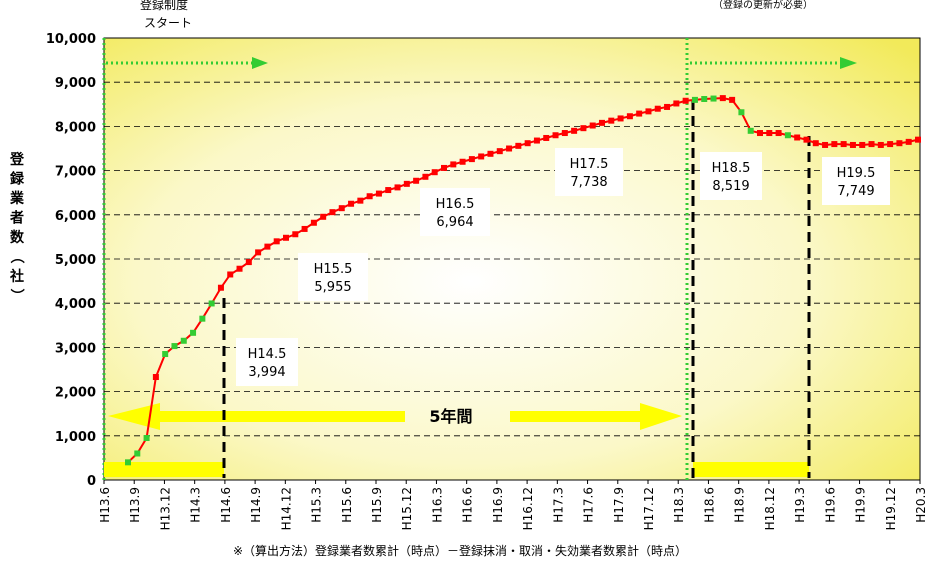 The height and width of the screenshot is (561, 926). Describe the element at coordinates (558, 505) in the screenshot. I see `x-tick-label: H17.3` at that location.